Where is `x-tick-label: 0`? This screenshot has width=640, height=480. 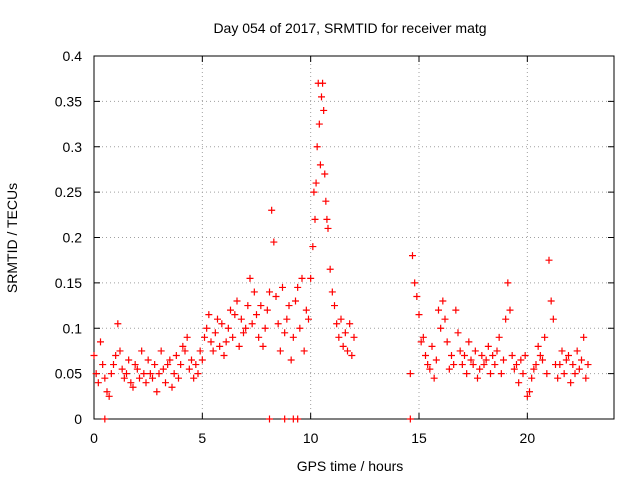 x-tick-label: 0 is located at coordinates (94, 438).